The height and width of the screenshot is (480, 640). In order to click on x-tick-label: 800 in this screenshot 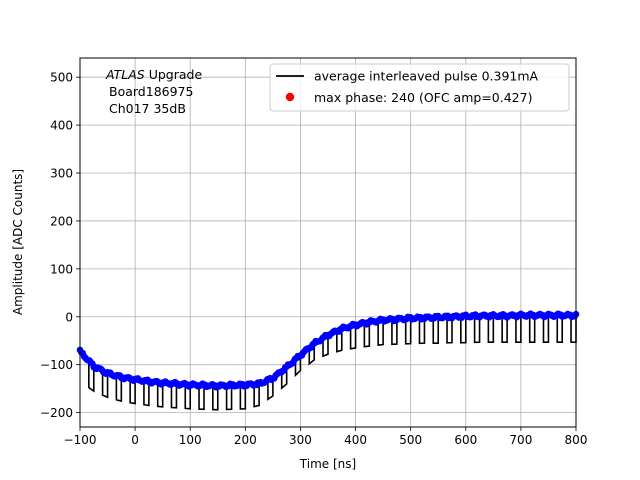, I will do `click(576, 440)`.